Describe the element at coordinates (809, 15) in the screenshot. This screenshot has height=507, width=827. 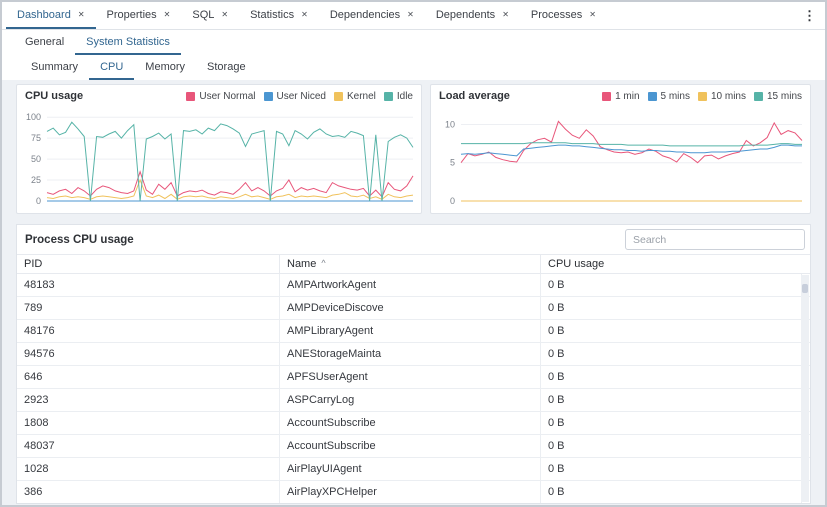
I see `kebab-menu-icon: ⋮` at that location.